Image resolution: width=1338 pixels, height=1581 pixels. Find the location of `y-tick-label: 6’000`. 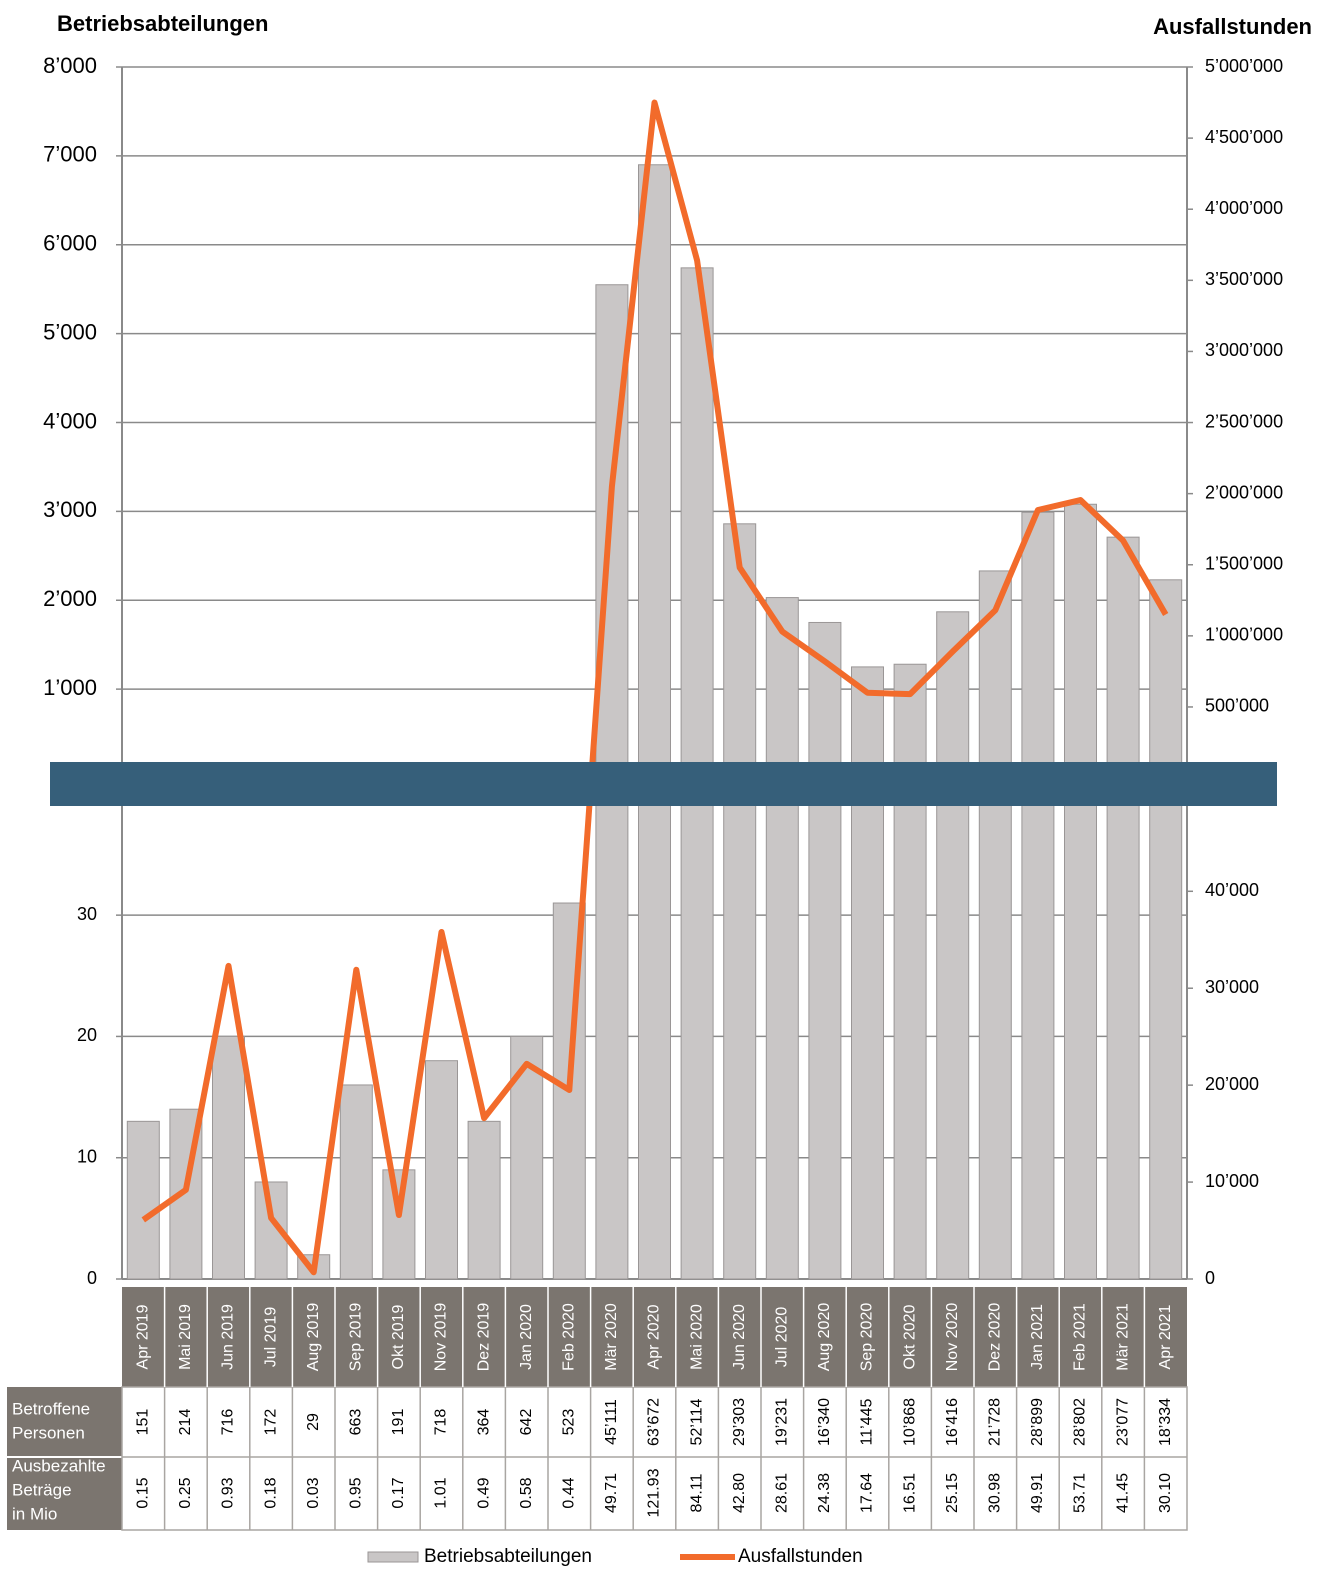

y-tick-label: 6’000 is located at coordinates (70, 243).